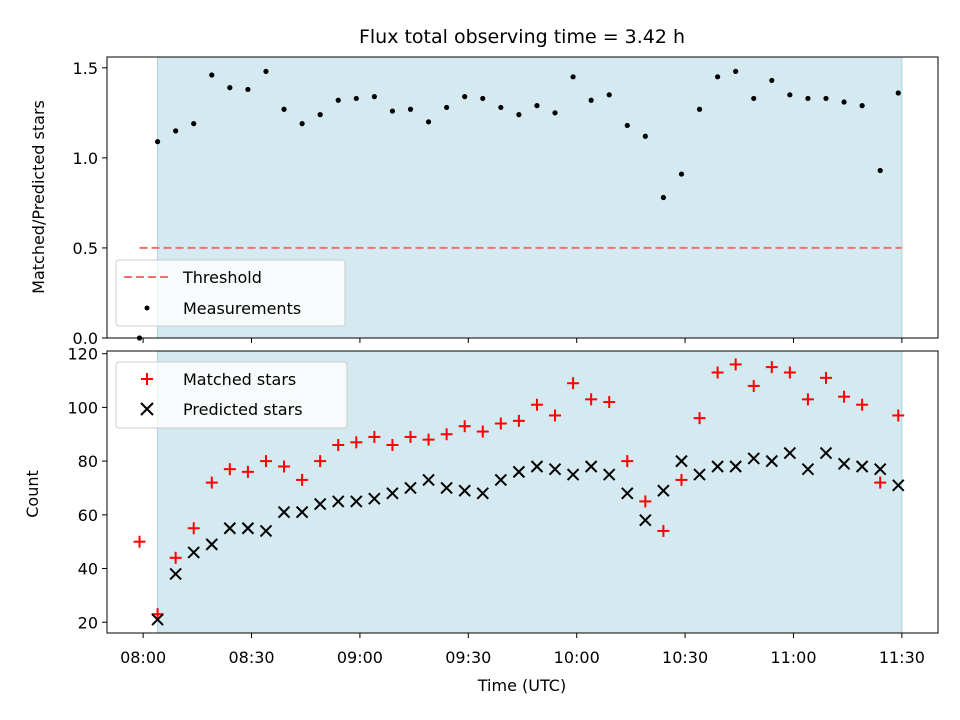  I want to click on bottom-ytick-label: 80, so click(88, 461).